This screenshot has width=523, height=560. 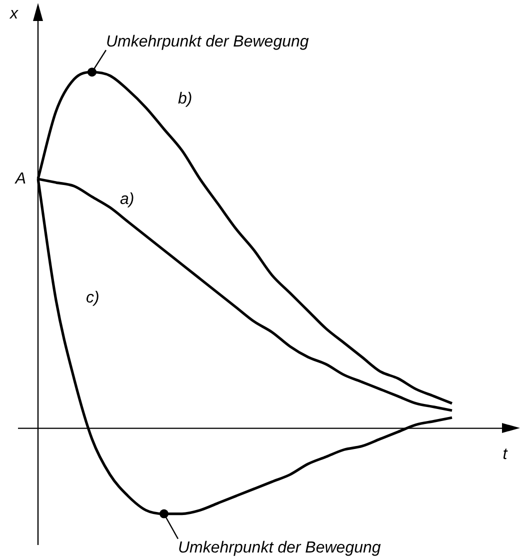 I want to click on series-label: b), so click(x=185, y=99).